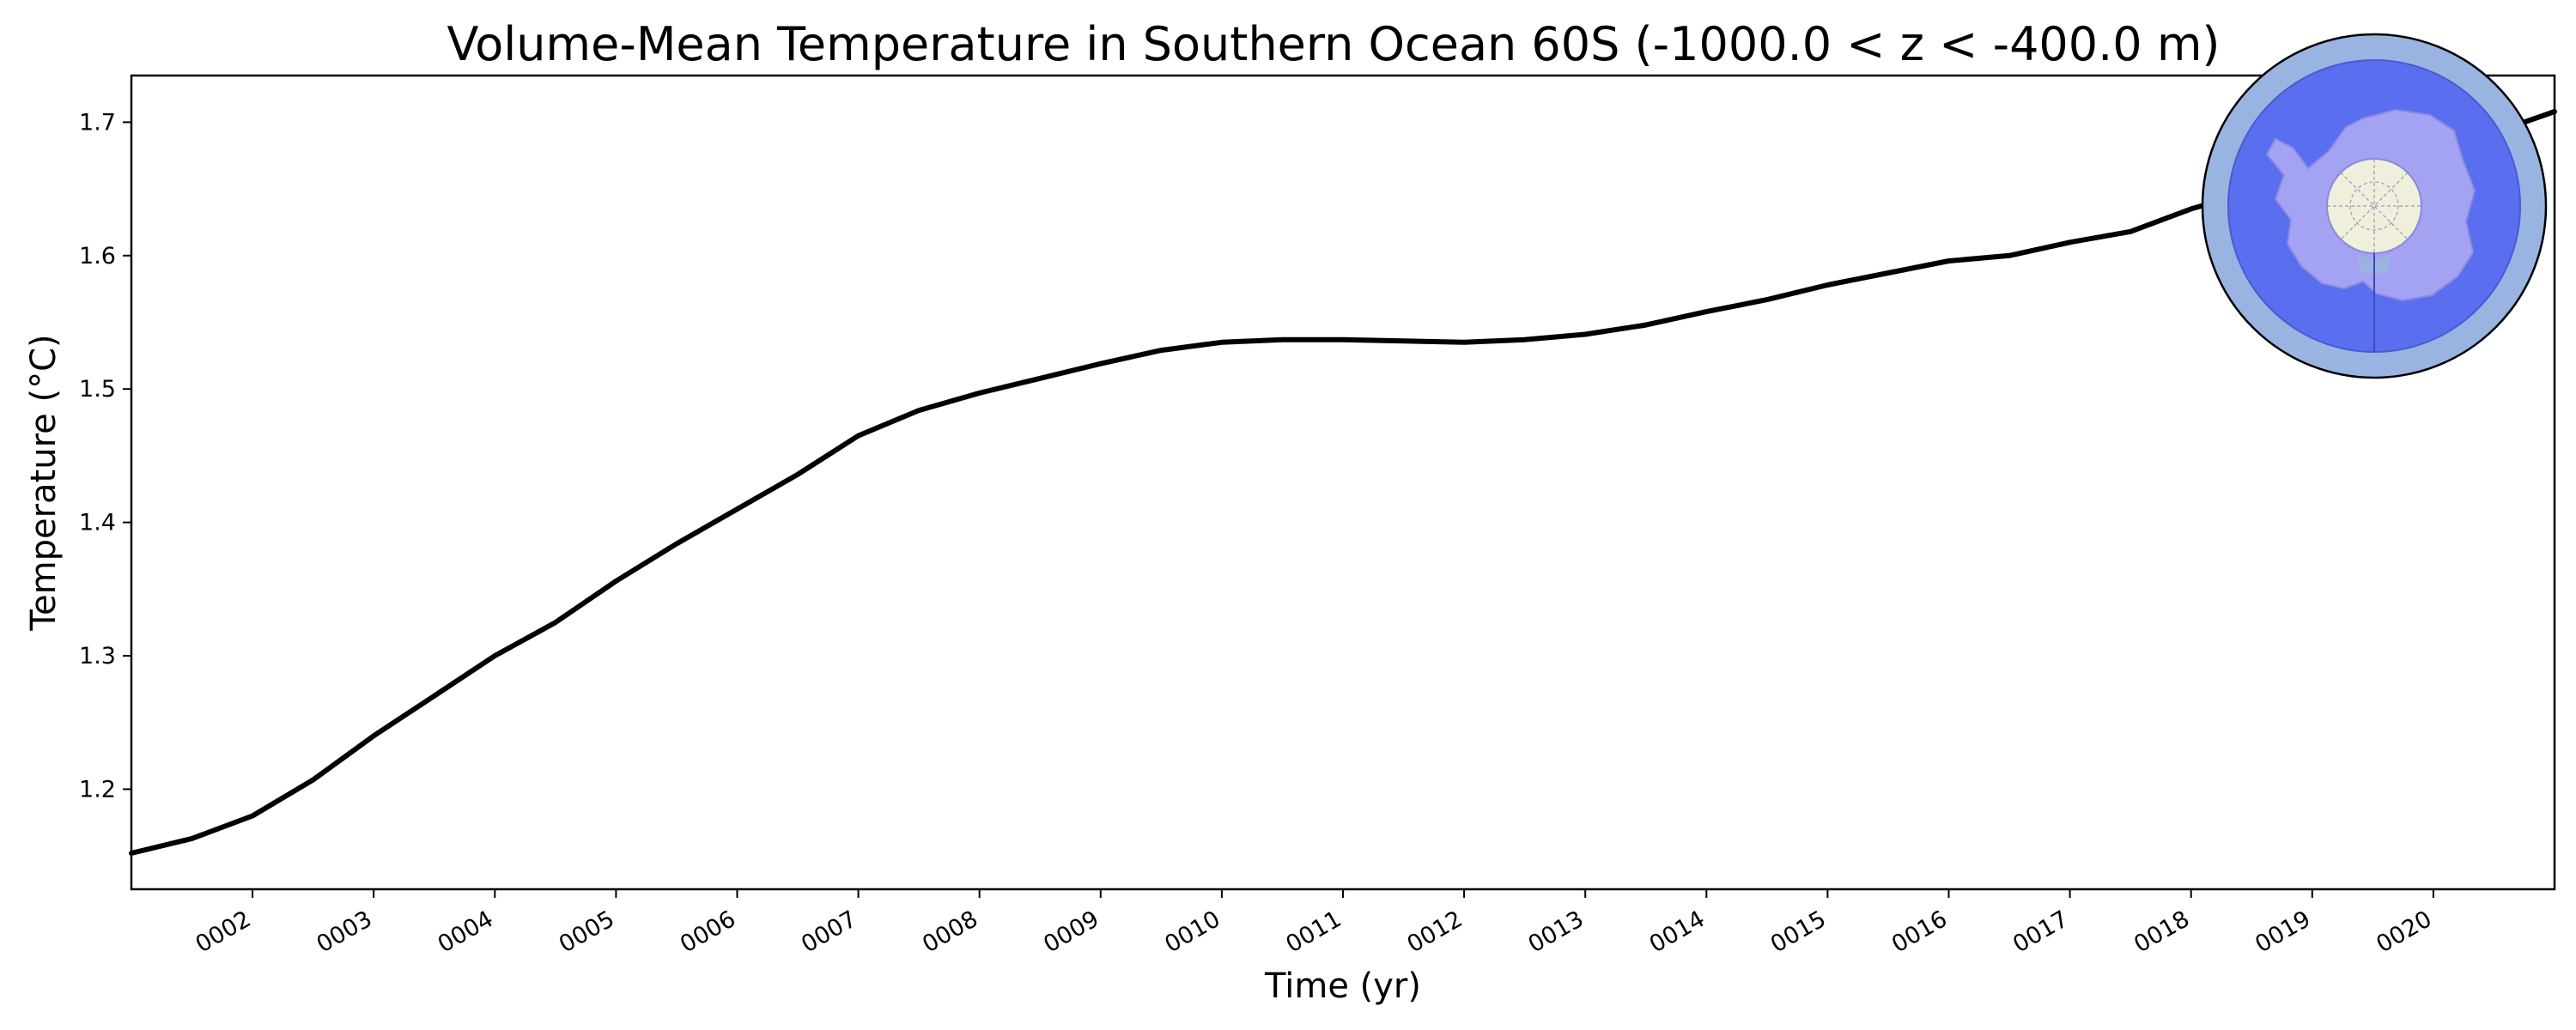 This screenshot has width=2576, height=1030. I want to click on x-tick-label: 0007, so click(829, 932).